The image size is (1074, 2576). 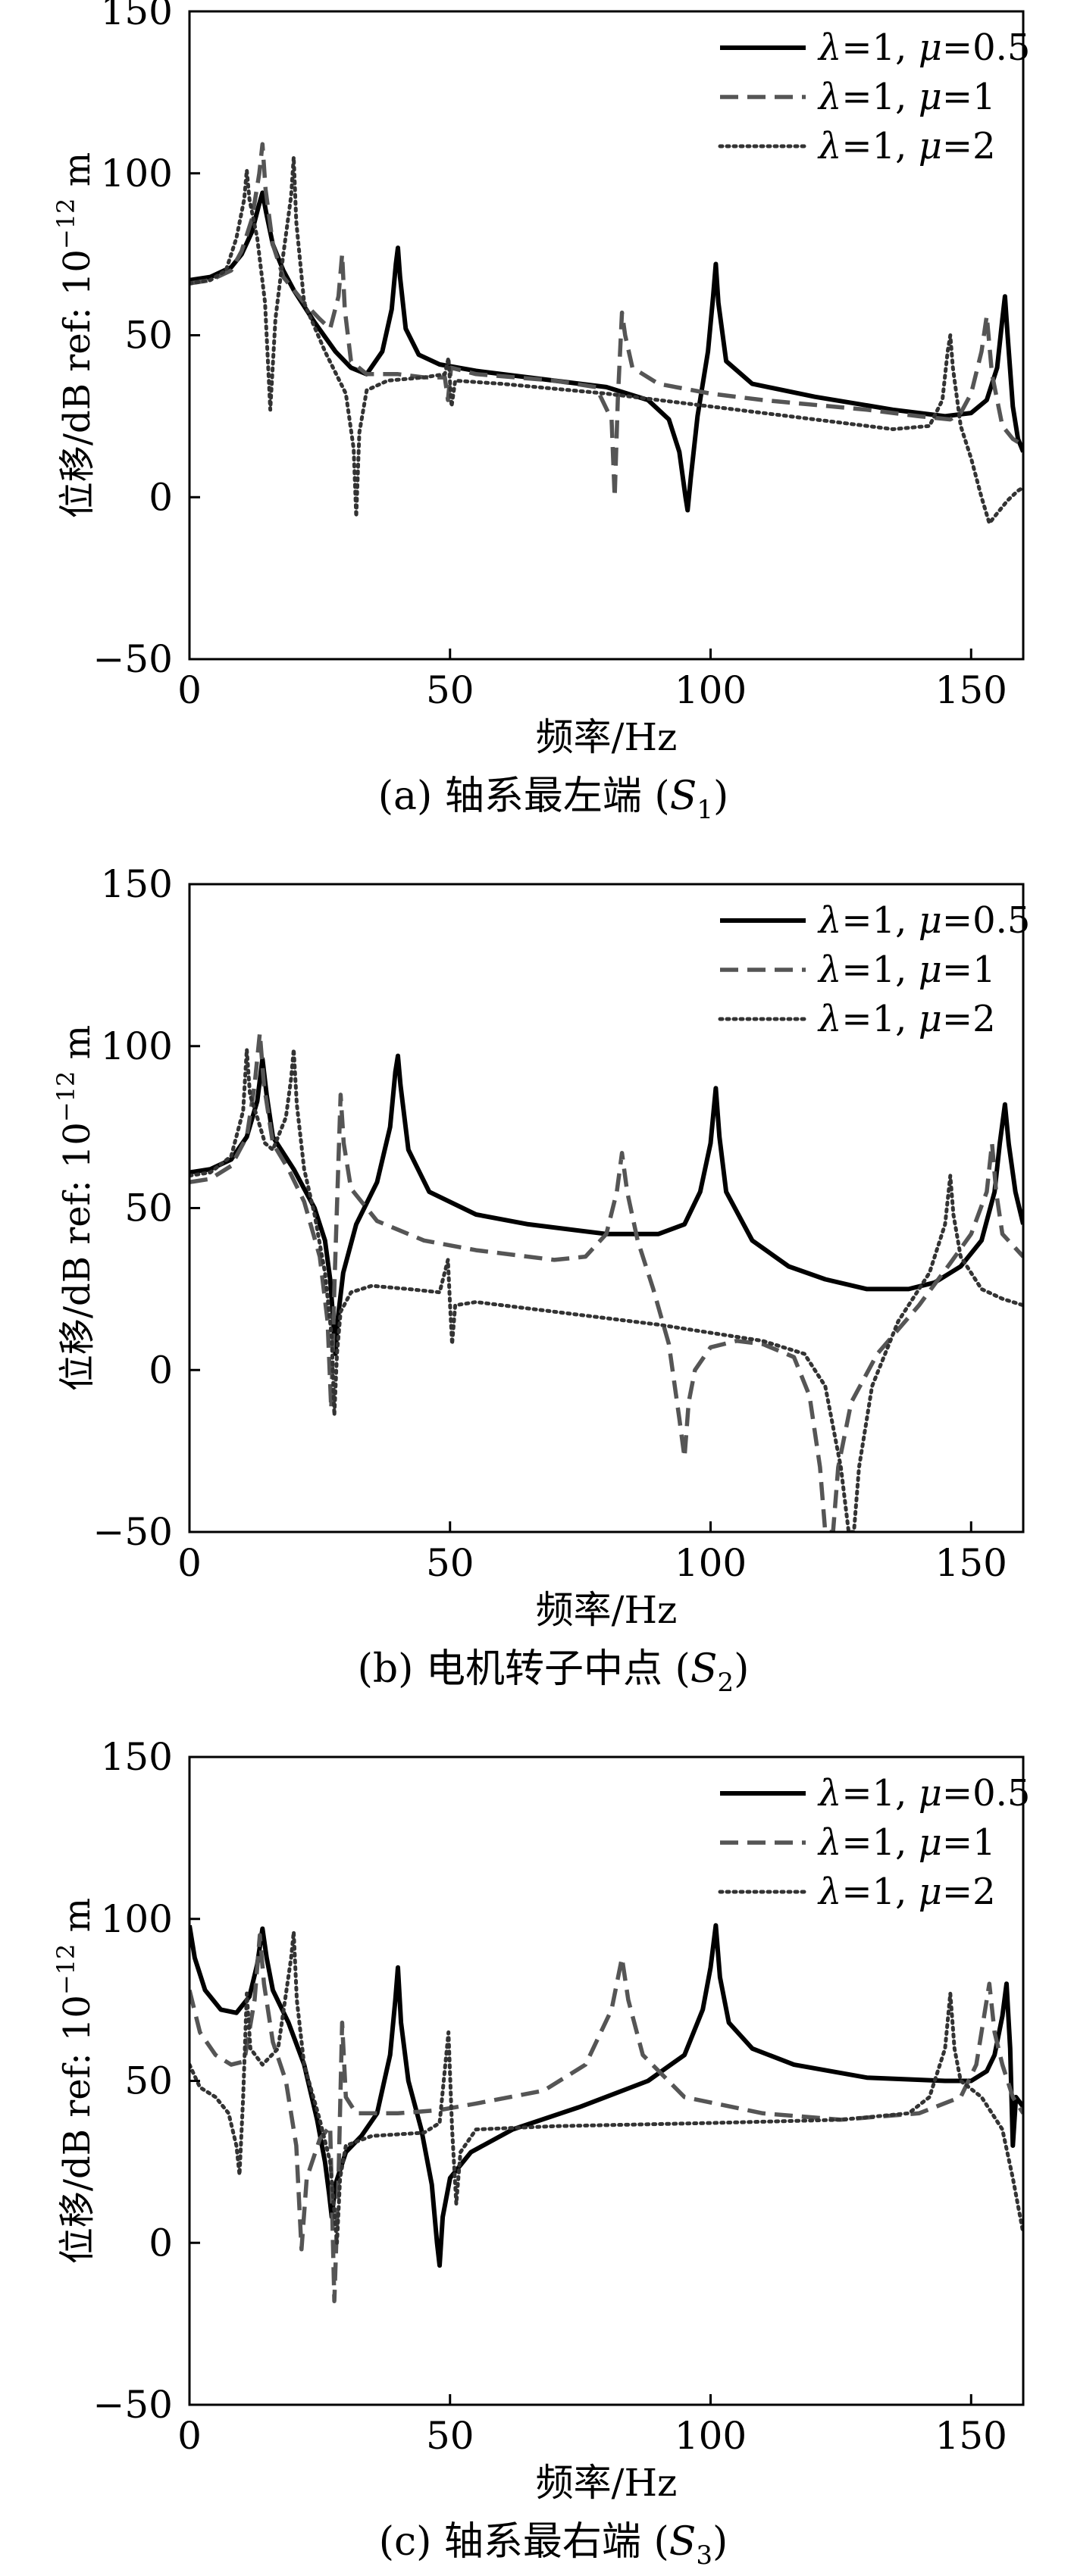 I want to click on series-line-dashed, so click(x=606, y=321).